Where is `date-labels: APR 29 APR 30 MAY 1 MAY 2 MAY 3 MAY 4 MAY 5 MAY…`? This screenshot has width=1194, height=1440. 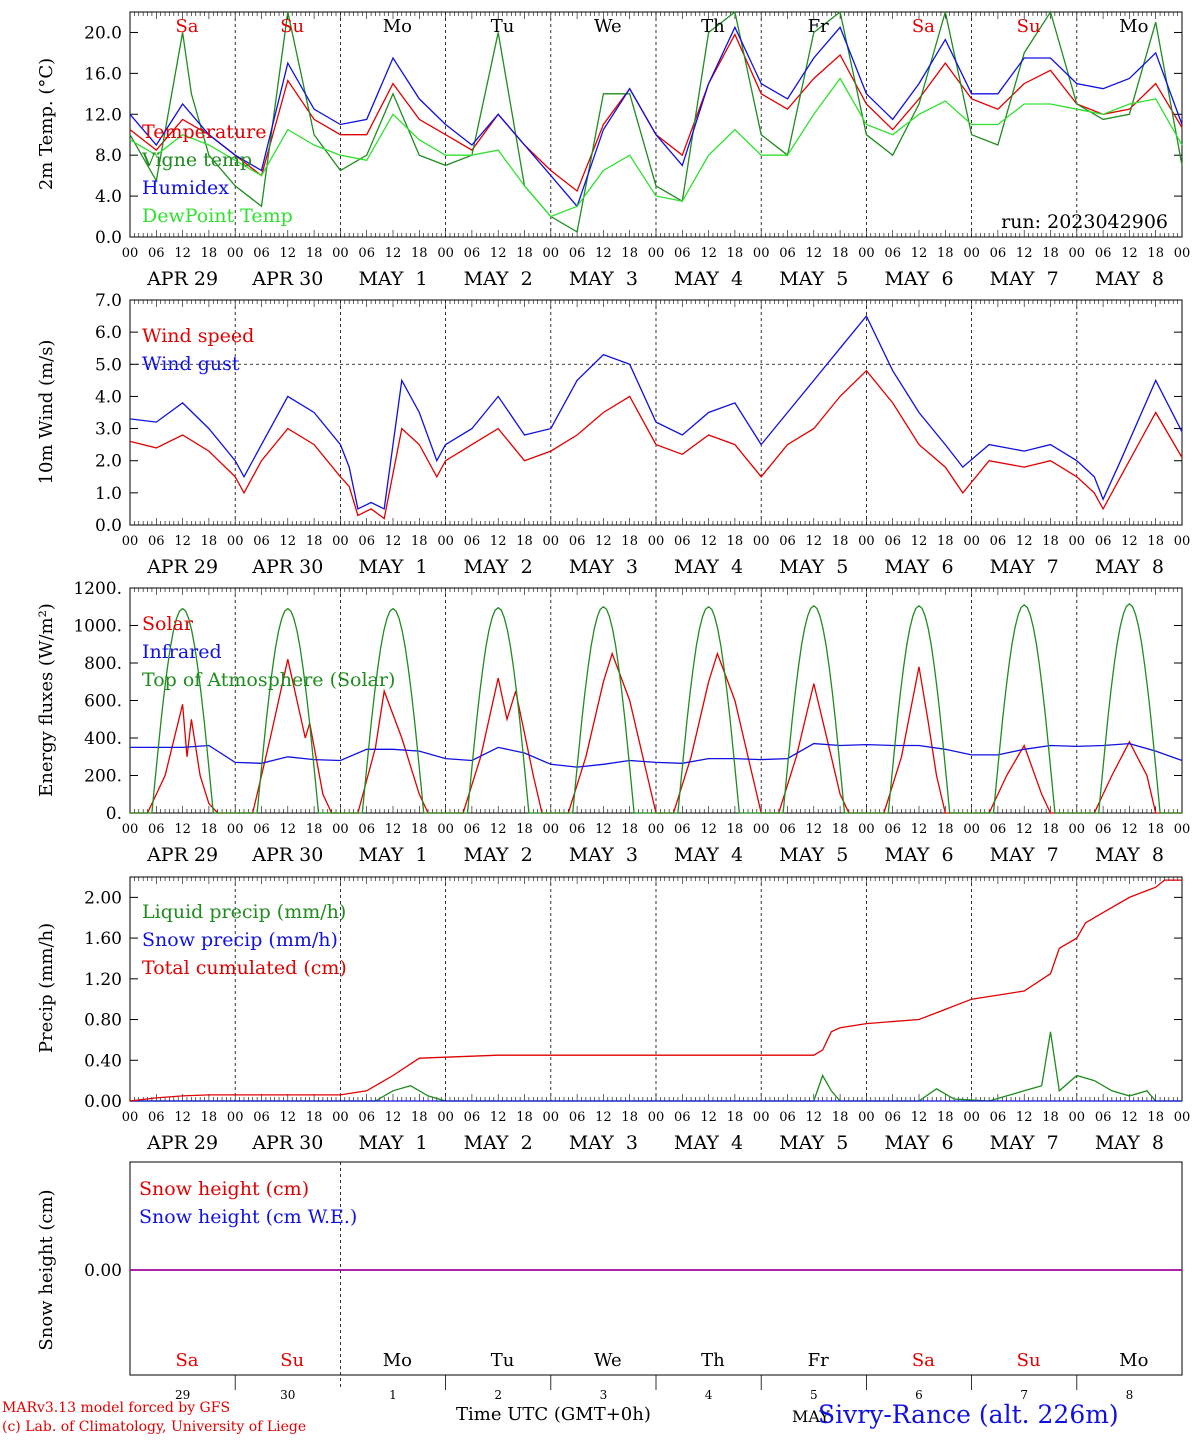
date-labels: APR 29 APR 30 MAY 1 MAY 2 MAY 3 MAY 4 MAY 5 MAY… is located at coordinates (655, 1143).